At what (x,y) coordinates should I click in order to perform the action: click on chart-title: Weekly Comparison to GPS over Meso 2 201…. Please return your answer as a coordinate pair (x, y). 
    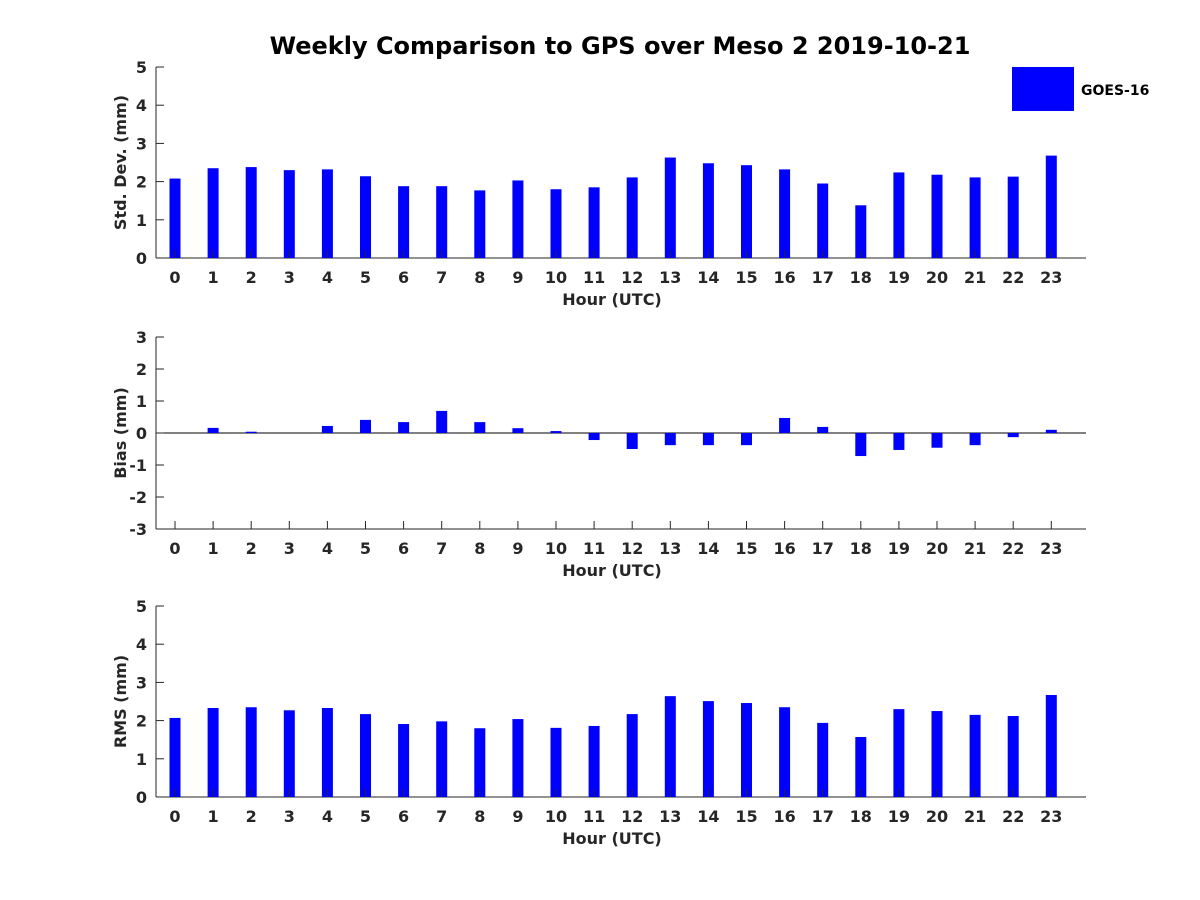
    Looking at the image, I should click on (620, 46).